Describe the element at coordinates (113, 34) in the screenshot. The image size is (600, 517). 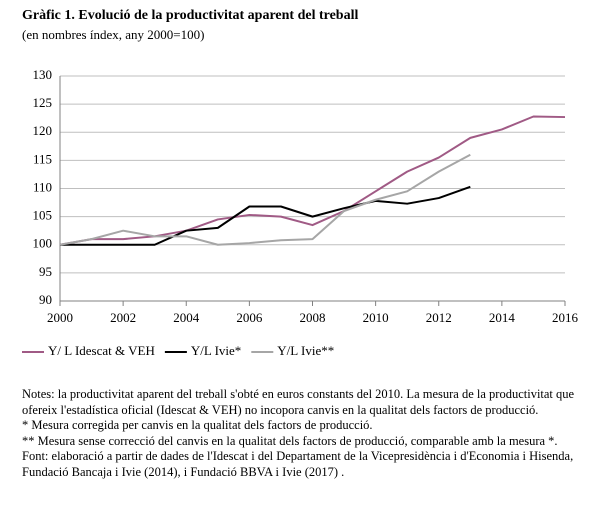
I see `chart-subtitle: (en nombres índex, any 2000=100)` at that location.